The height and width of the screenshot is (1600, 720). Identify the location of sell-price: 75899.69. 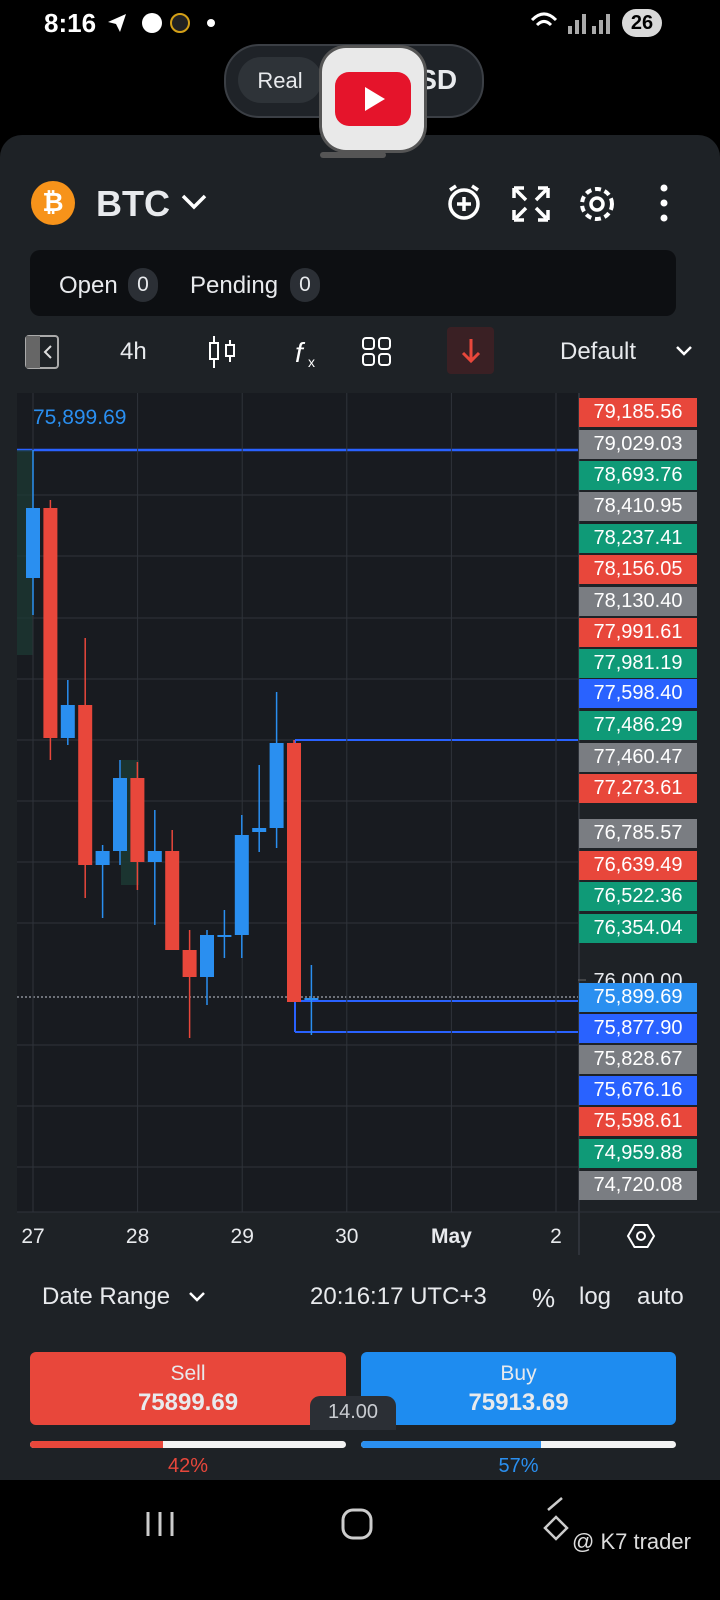
(188, 1402).